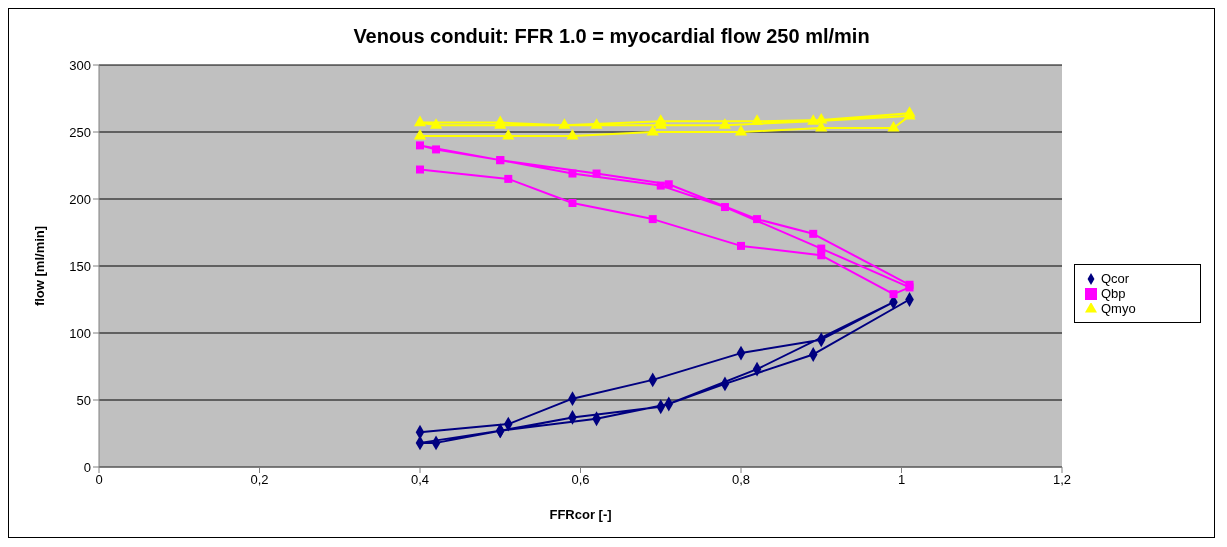 The image size is (1227, 547). What do you see at coordinates (87, 467) in the screenshot?
I see `y-tick-label: 0` at bounding box center [87, 467].